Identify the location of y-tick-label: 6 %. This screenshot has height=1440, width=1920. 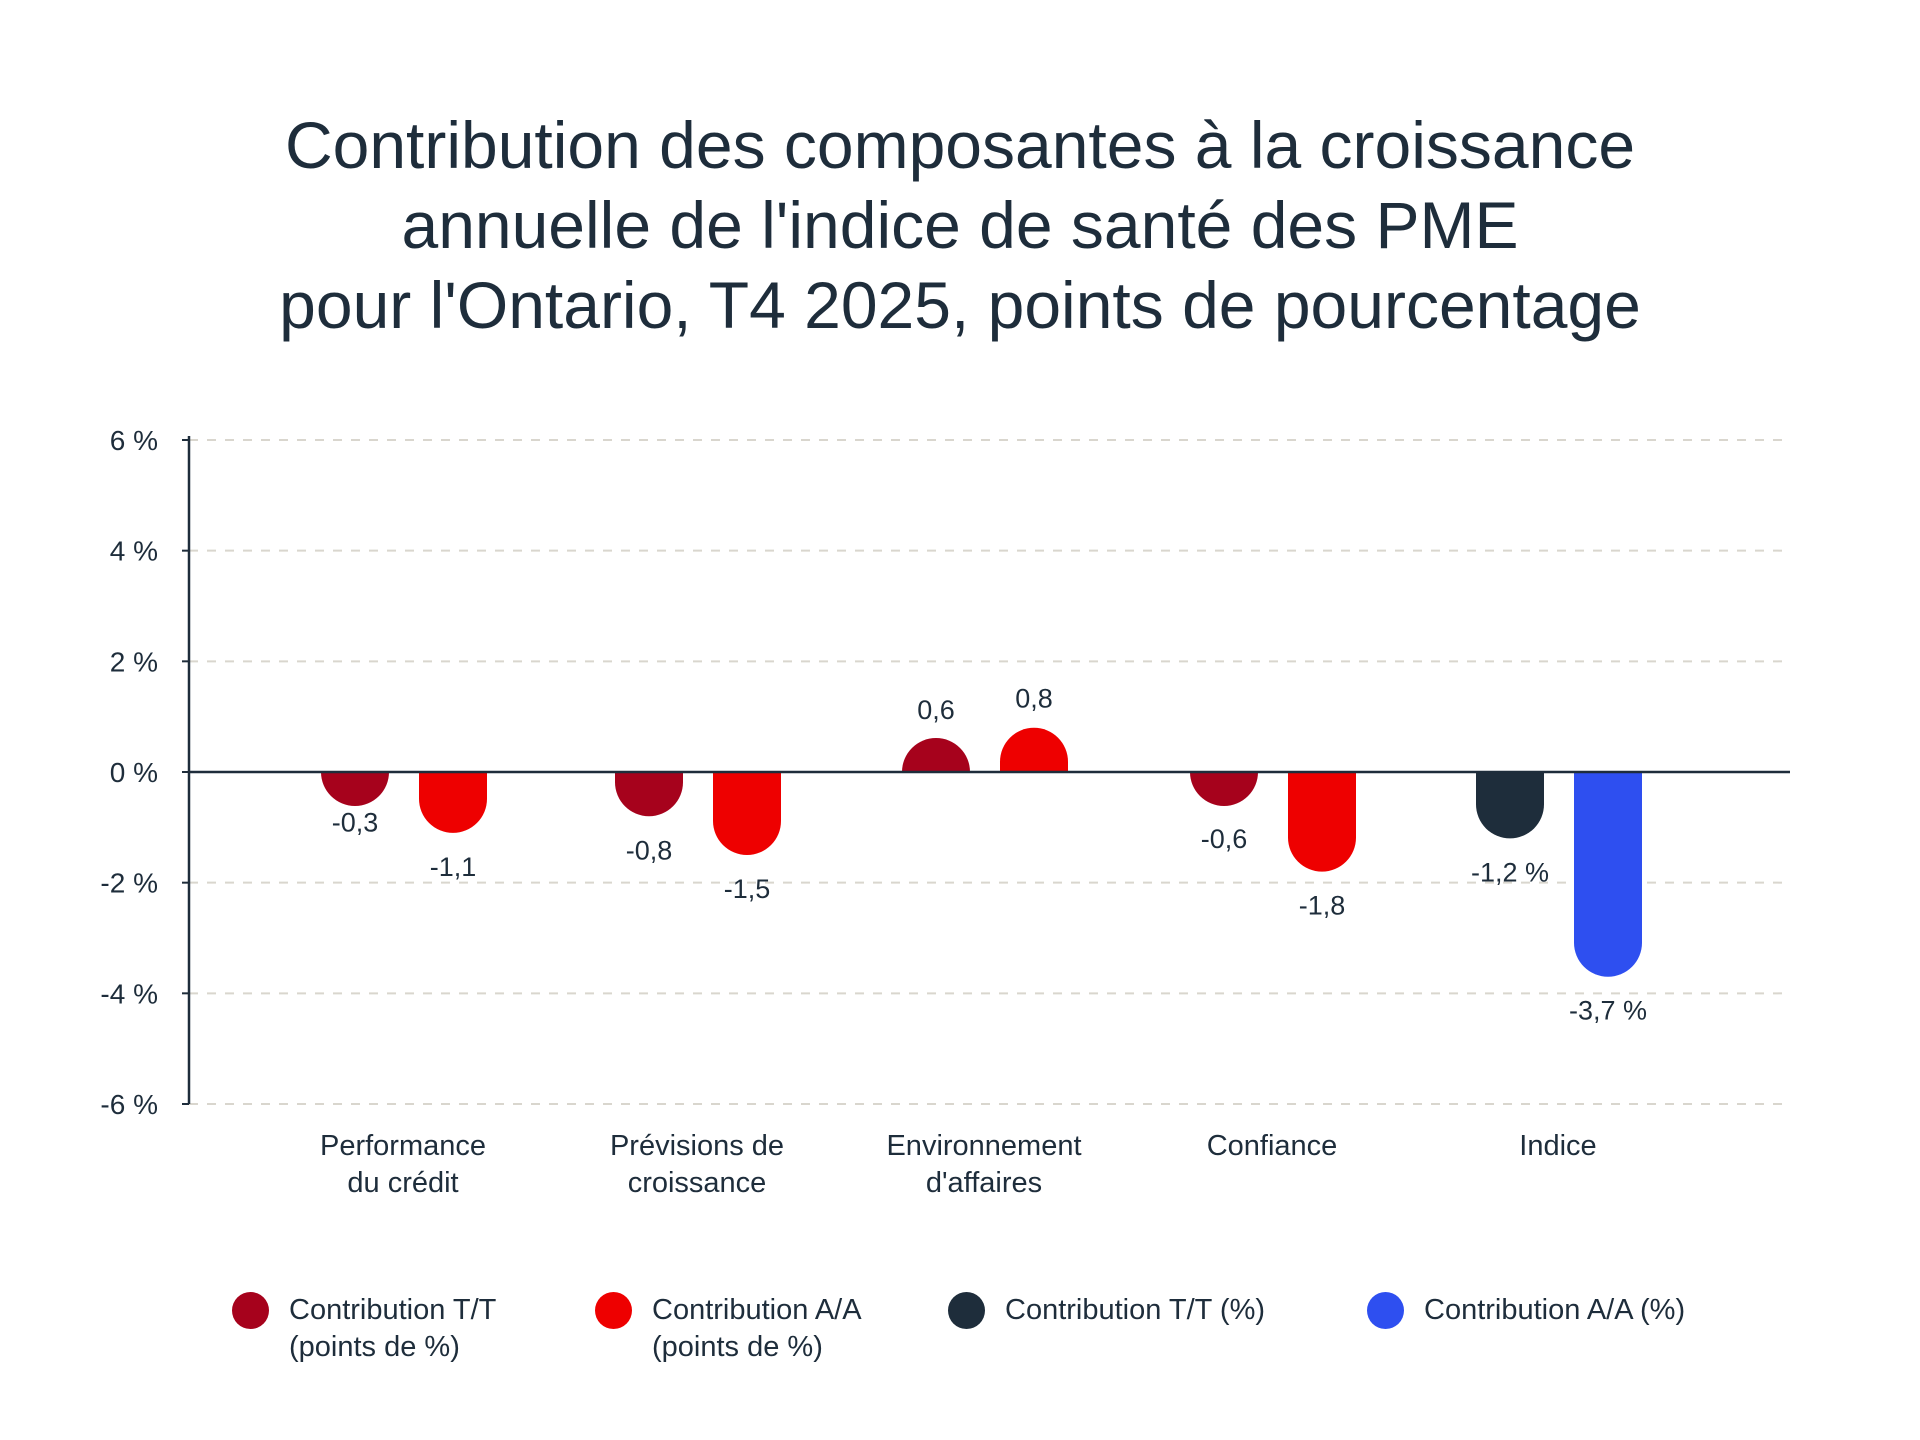
(134, 440).